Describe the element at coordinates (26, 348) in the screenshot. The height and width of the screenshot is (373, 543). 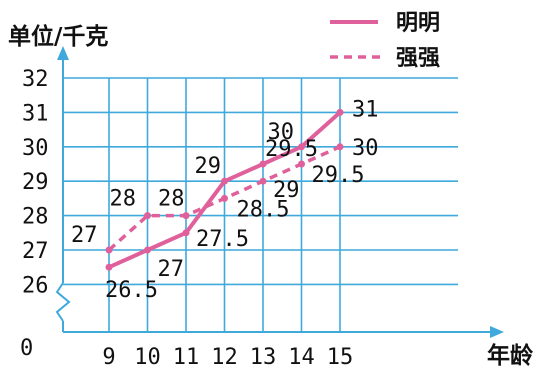
I see `origin-label: 0` at that location.